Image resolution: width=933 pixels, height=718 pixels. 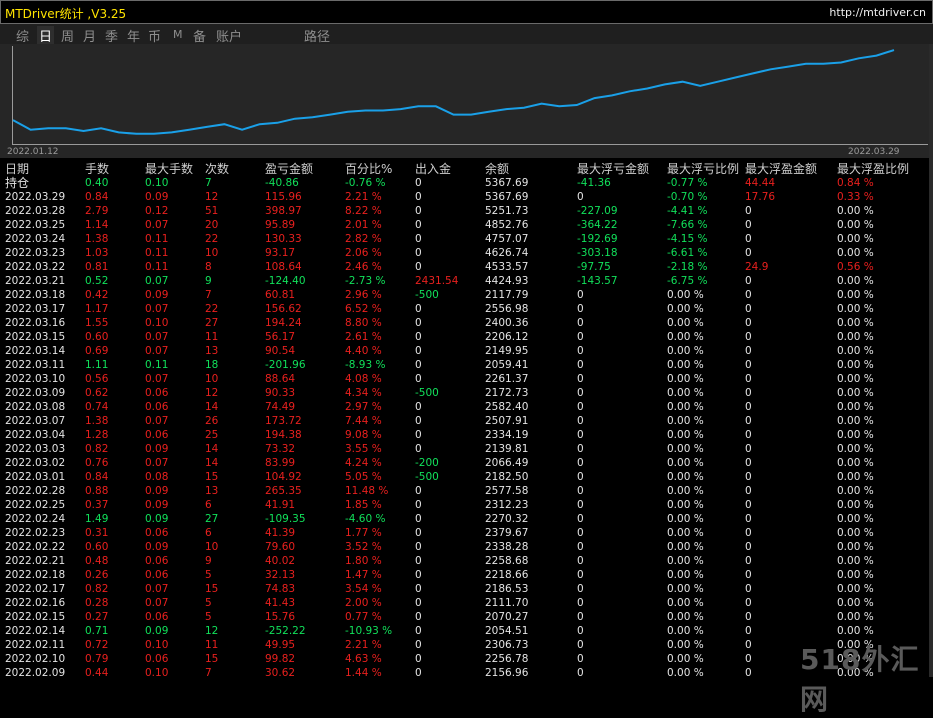 I want to click on table-cell: 15, so click(x=212, y=477).